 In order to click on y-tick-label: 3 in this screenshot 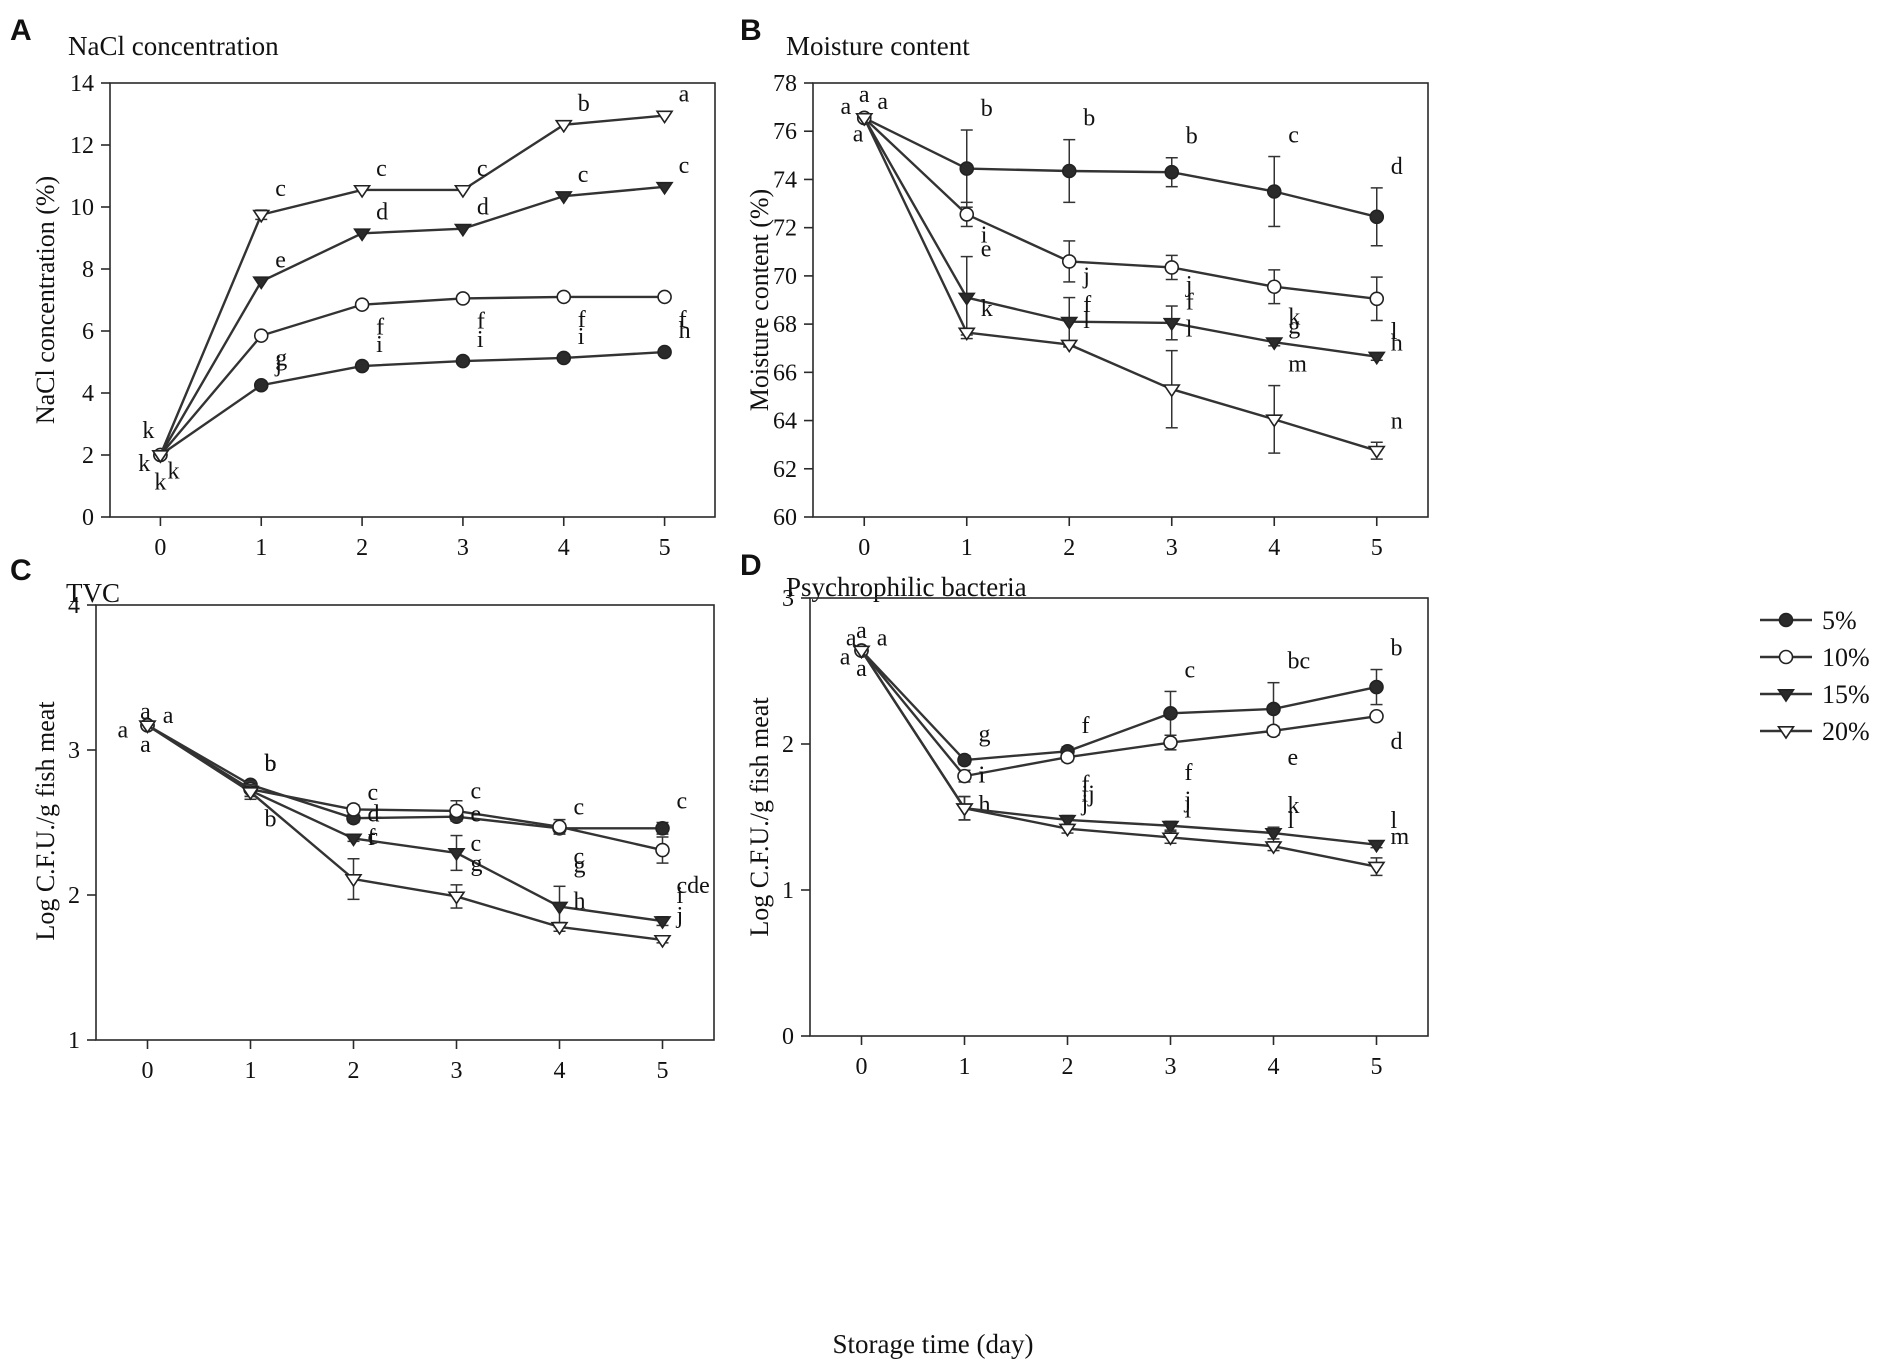, I will do `click(74, 751)`.